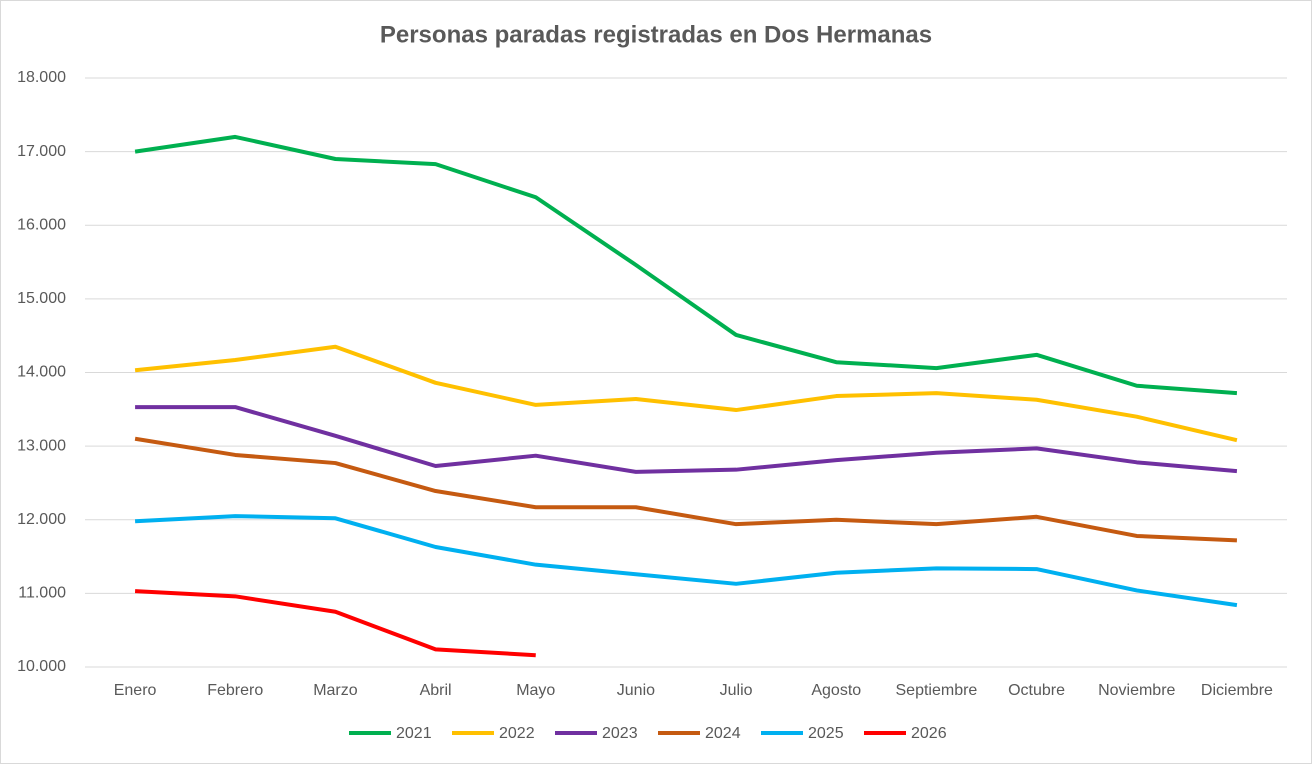  Describe the element at coordinates (535, 690) in the screenshot. I see `x-tick-label: Mayo` at that location.